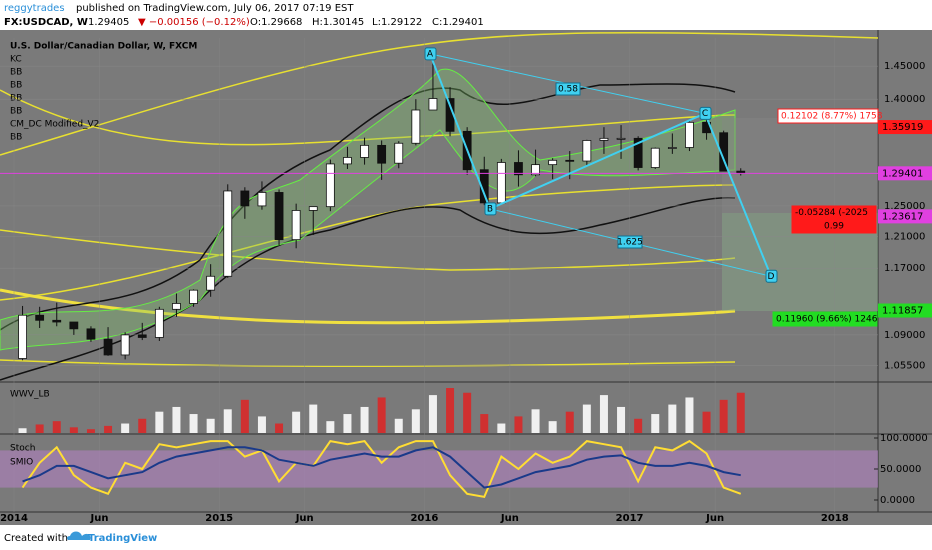 Image resolution: width=932 pixels, height=550 pixels. Describe the element at coordinates (904, 99) in the screenshot. I see `y-tick-label: 1.40000` at that location.